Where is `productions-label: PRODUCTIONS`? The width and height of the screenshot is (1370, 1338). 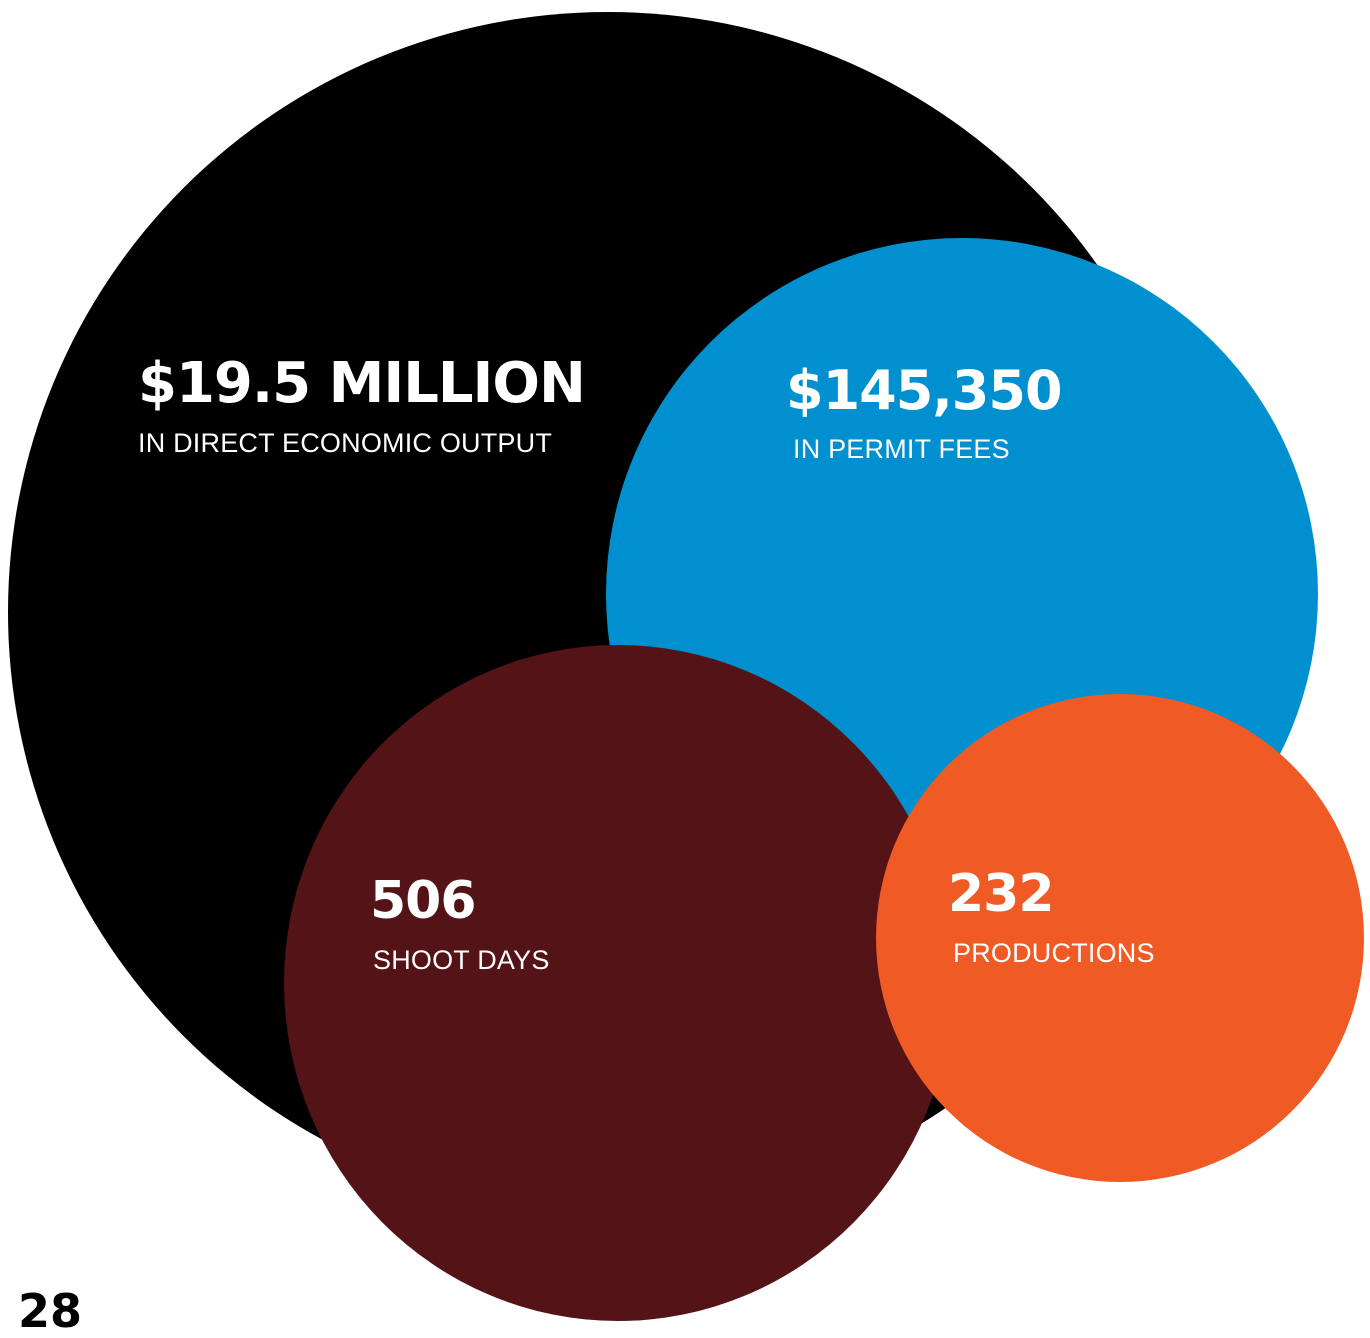
productions-label: PRODUCTIONS is located at coordinates (1054, 953).